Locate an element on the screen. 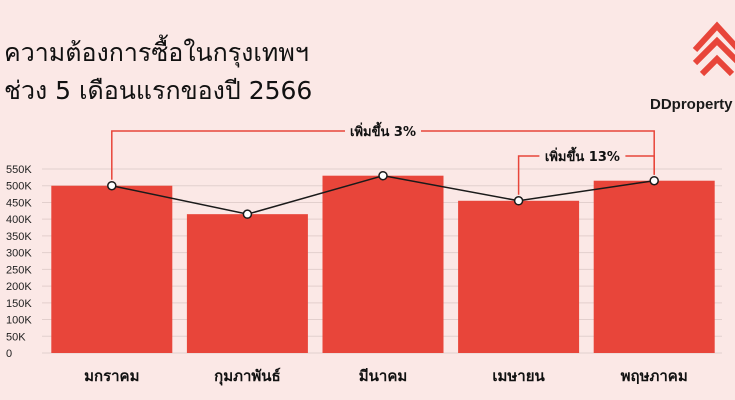 This screenshot has width=735, height=400. y-tick-label: 200K is located at coordinates (19, 287).